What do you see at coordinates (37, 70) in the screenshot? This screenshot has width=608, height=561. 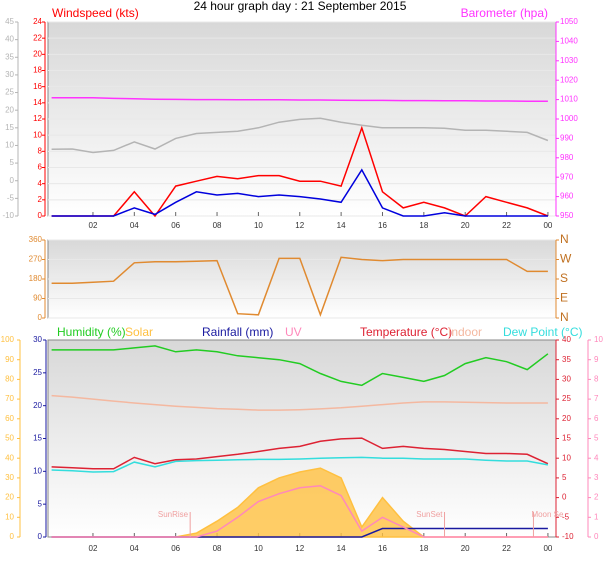 I see `y-tick-label: 18` at bounding box center [37, 70].